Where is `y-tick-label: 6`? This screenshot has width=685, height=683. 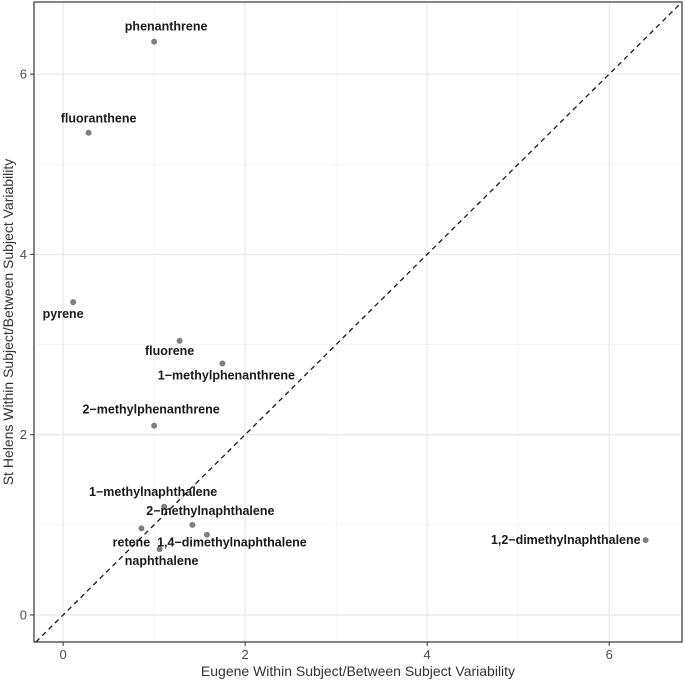
y-tick-label: 6 is located at coordinates (23, 74).